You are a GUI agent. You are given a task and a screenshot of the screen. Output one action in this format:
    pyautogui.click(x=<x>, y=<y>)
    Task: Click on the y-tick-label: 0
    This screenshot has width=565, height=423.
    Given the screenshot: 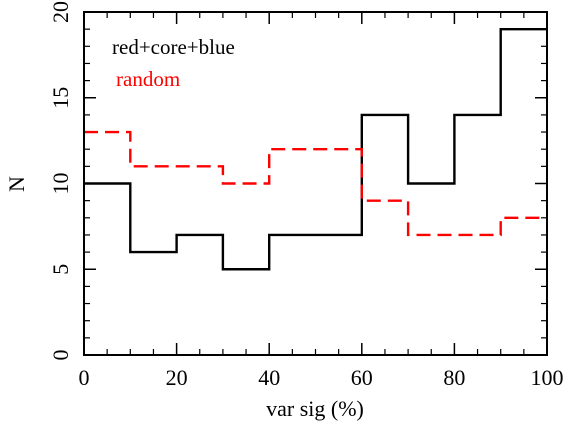 What is the action you would take?
    pyautogui.click(x=60, y=355)
    